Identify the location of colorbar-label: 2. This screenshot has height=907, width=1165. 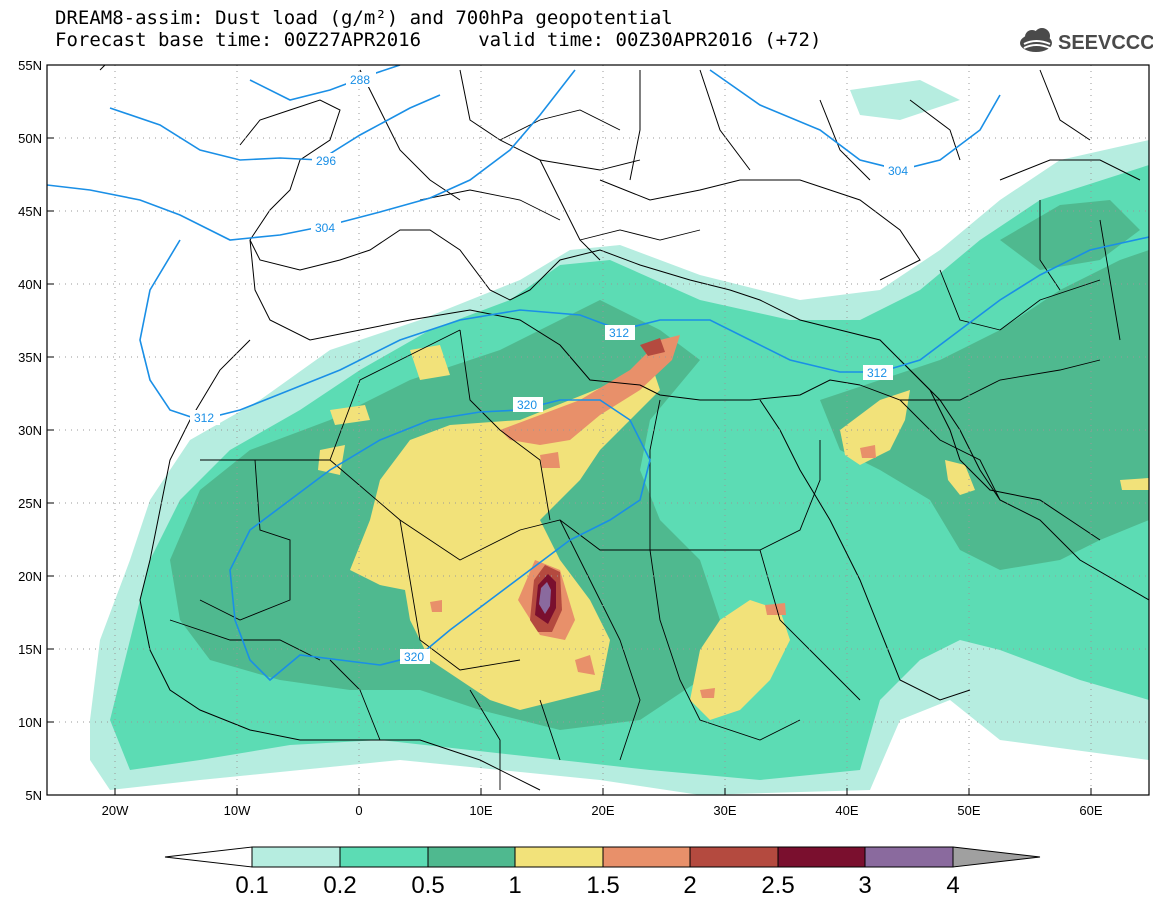
(689, 885).